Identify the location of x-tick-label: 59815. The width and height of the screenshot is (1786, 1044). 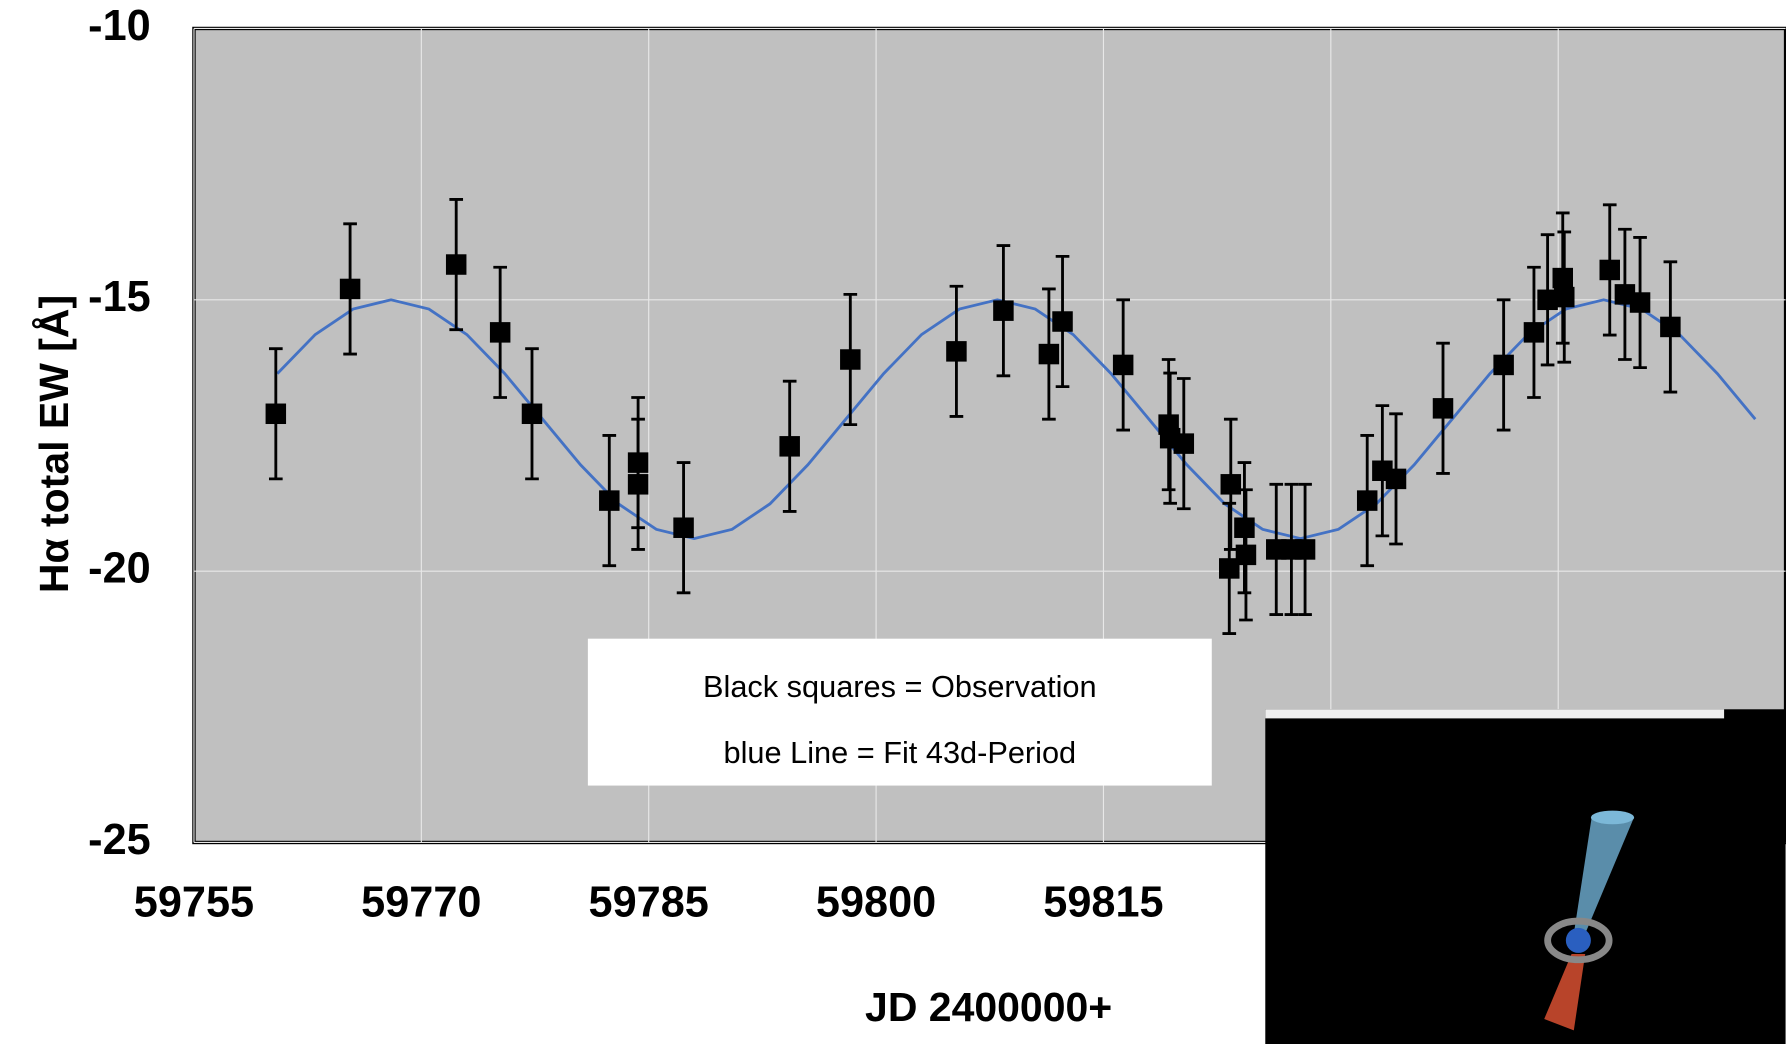
(1103, 903).